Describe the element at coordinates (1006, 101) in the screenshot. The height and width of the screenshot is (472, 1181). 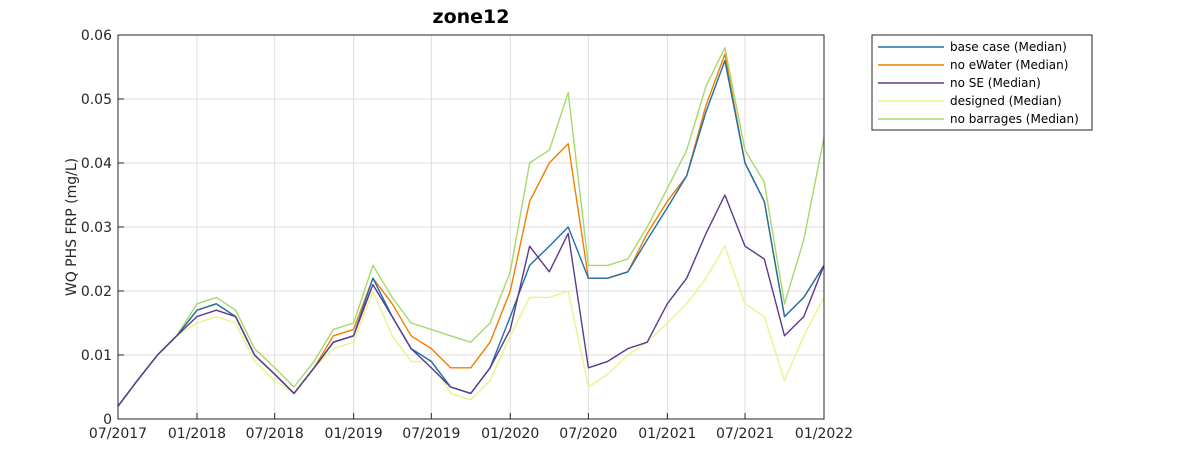
I see `legend-label: designed (Median)` at that location.